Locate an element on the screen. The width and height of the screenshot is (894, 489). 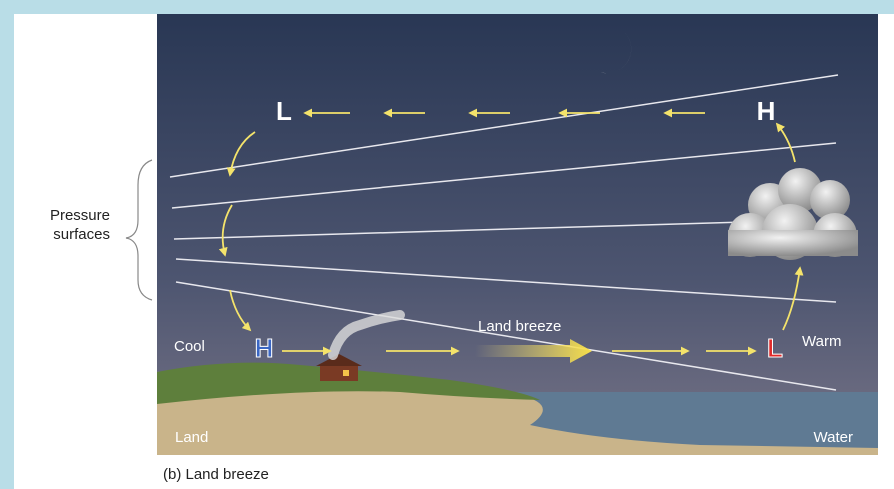
water-label: Water is located at coordinates (833, 437).